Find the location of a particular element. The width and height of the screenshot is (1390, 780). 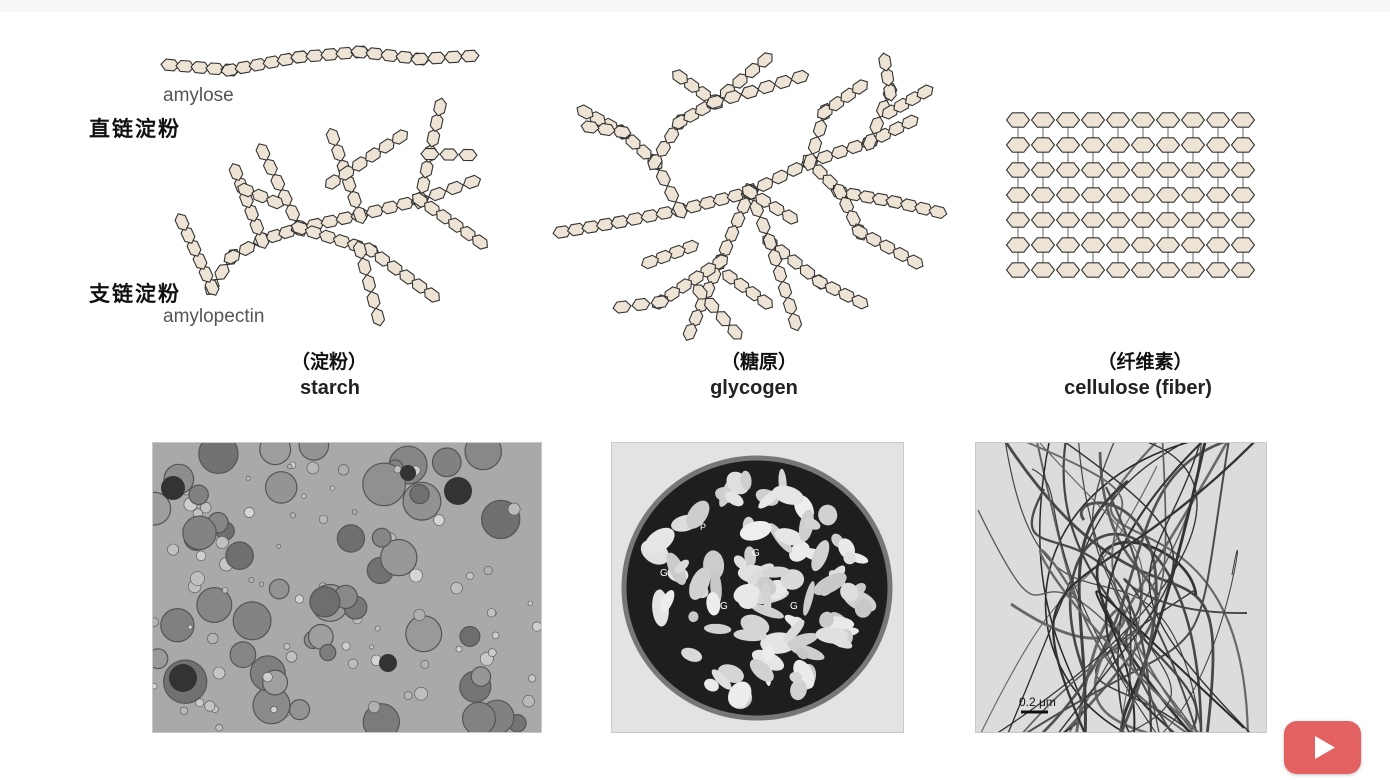

micrograph-label-g2: G is located at coordinates (664, 573).